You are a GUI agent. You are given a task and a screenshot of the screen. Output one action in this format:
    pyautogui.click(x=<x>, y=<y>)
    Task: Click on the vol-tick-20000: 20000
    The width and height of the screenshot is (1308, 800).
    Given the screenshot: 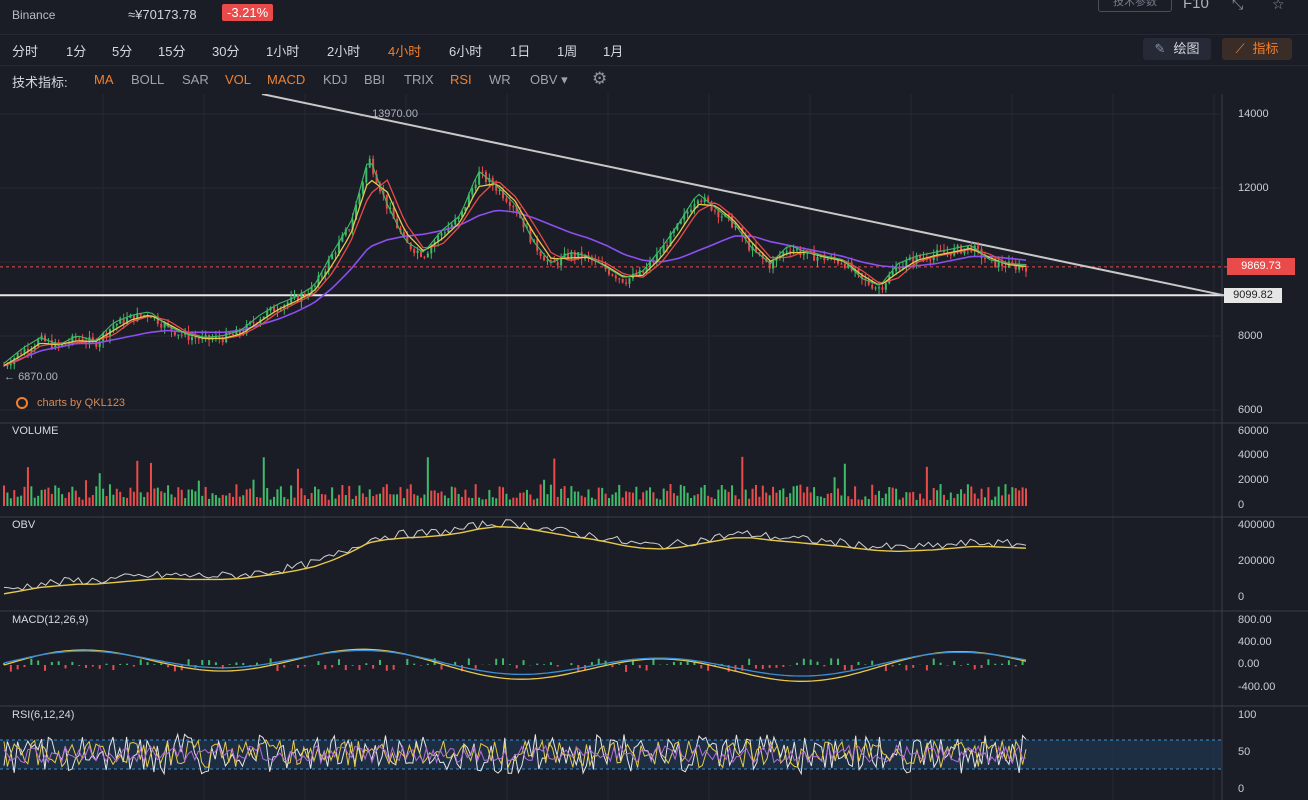 What is the action you would take?
    pyautogui.click(x=1253, y=480)
    